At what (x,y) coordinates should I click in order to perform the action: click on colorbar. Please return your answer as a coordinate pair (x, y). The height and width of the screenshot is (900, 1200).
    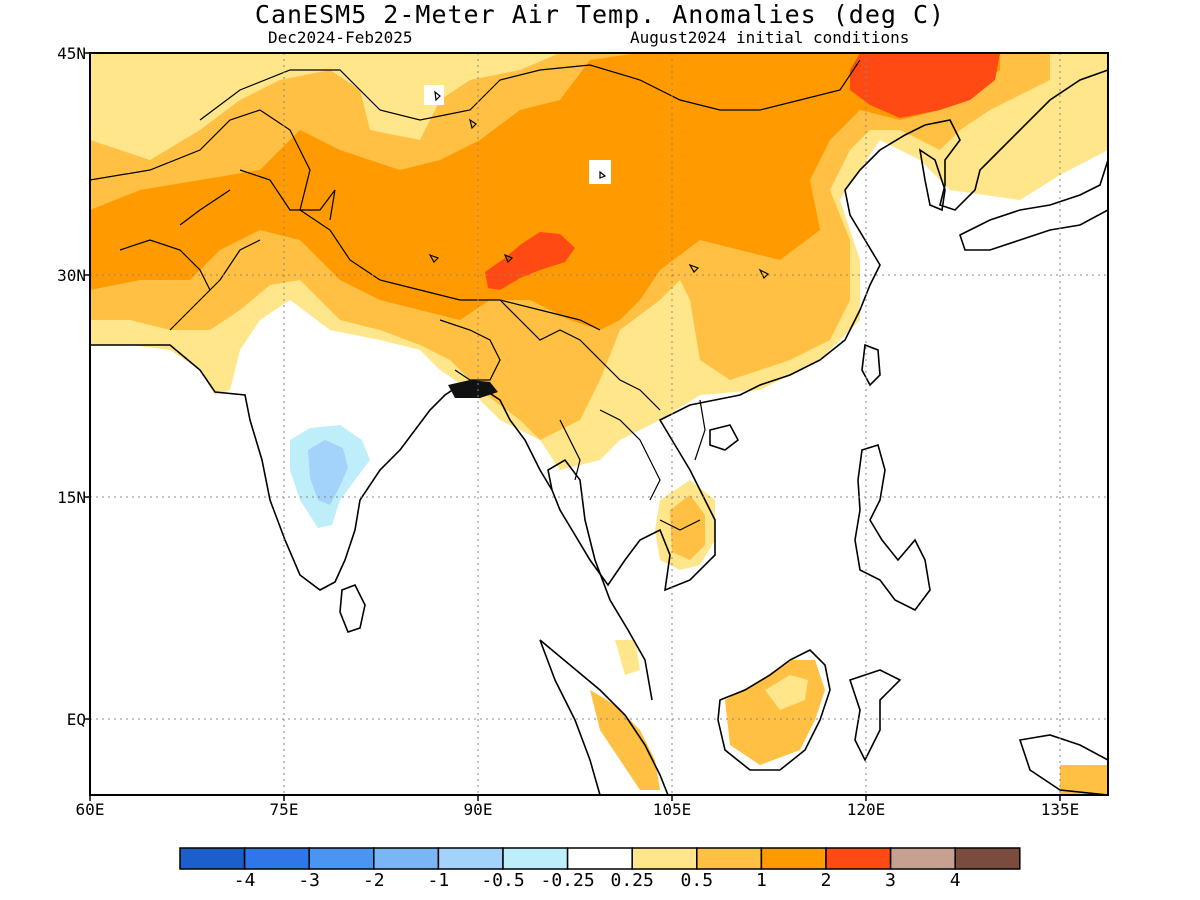
    Looking at the image, I should click on (600, 858).